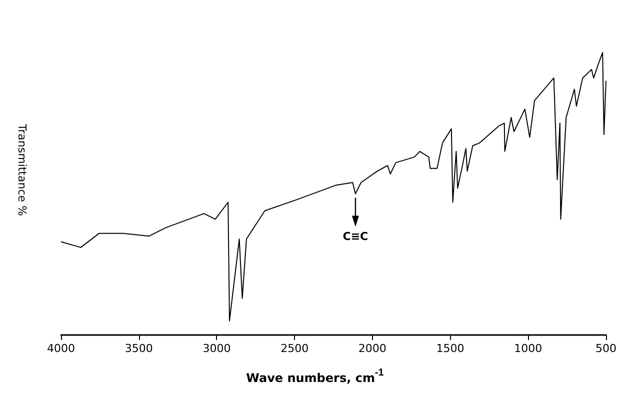  Describe the element at coordinates (528, 348) in the screenshot. I see `x-tick-label: 1000` at that location.